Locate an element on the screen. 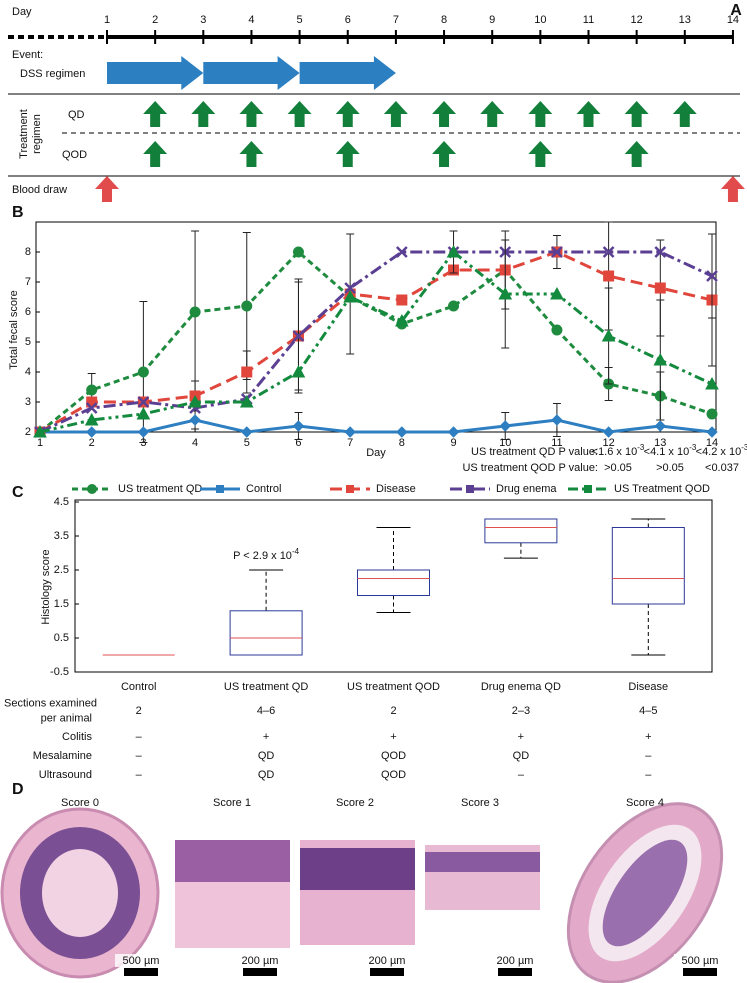 The height and width of the screenshot is (983, 747). y-axis-title: Histology score is located at coordinates (46, 586).